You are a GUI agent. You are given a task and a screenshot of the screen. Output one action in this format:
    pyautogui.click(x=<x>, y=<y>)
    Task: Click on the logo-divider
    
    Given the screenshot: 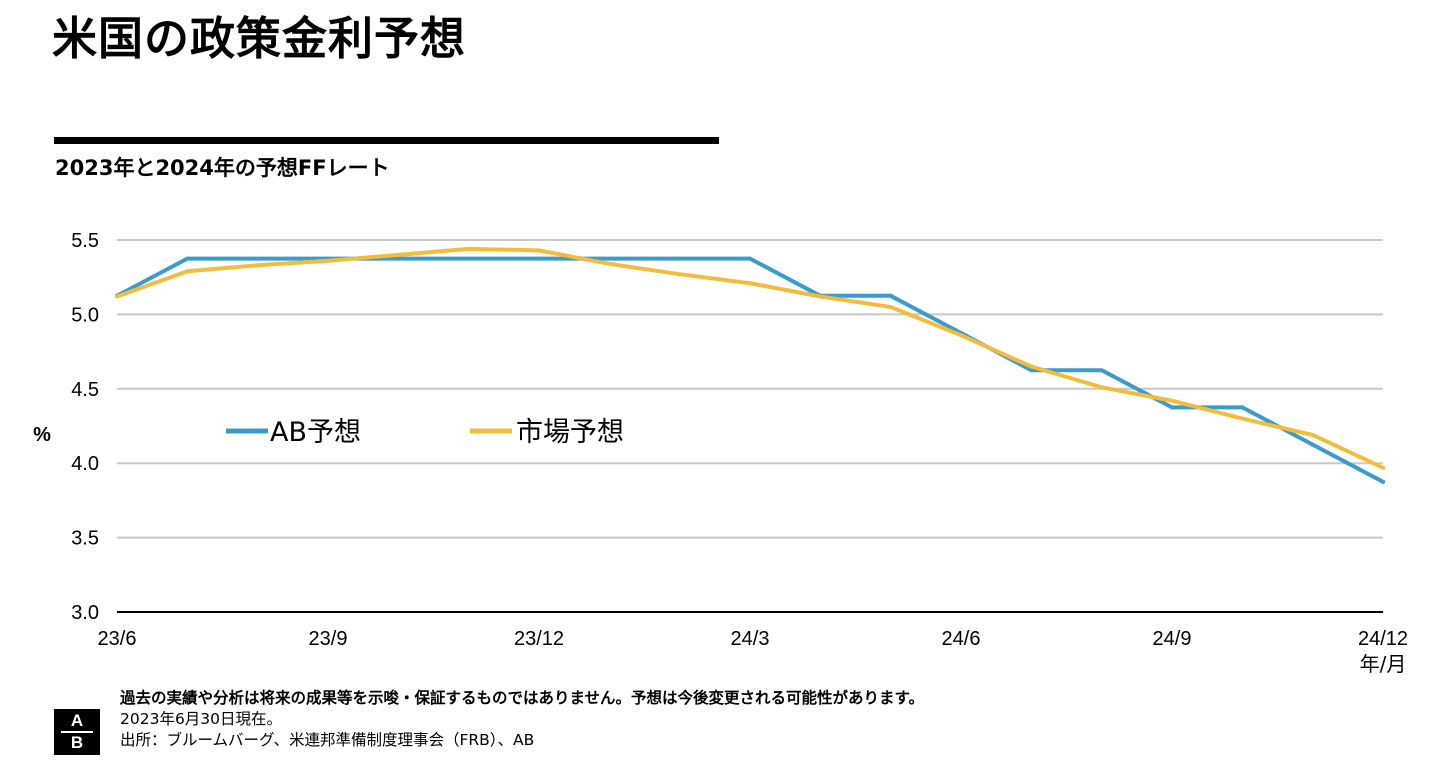 What is the action you would take?
    pyautogui.click(x=77, y=732)
    